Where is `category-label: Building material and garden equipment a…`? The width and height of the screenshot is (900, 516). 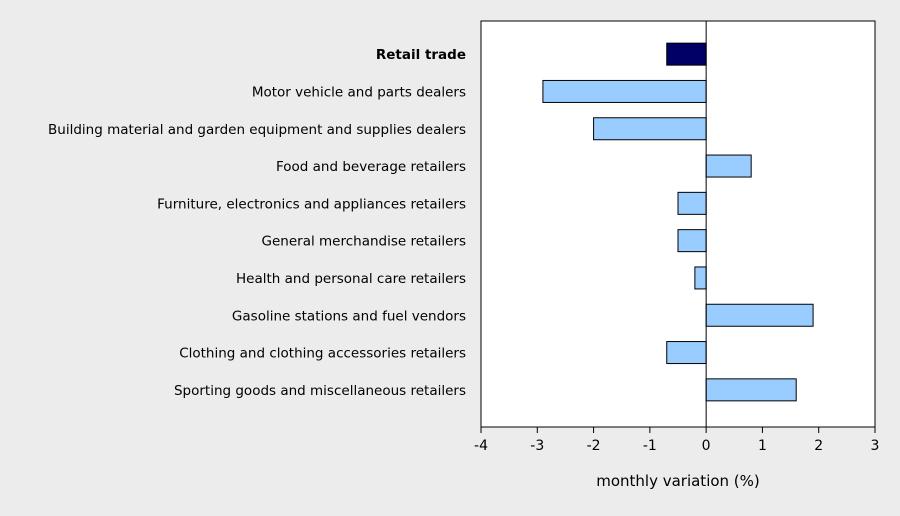 category-label: Building material and garden equipment a… is located at coordinates (257, 130).